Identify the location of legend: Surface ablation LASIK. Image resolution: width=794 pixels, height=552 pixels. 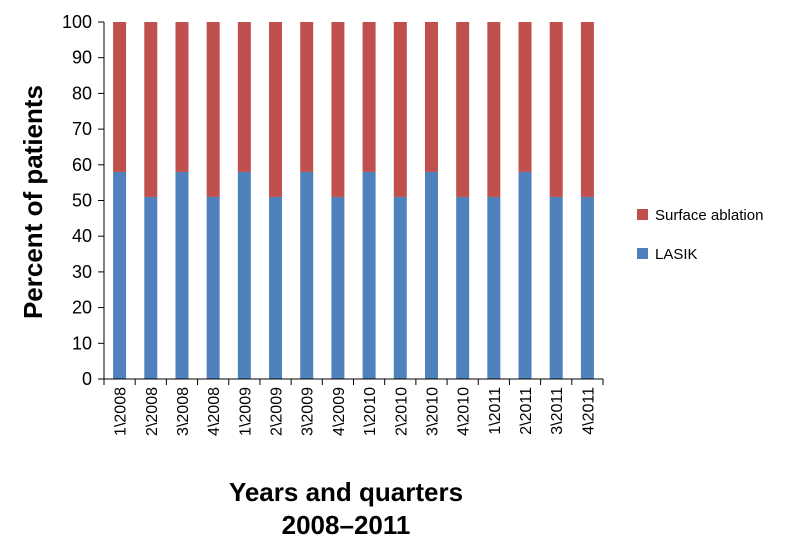
(700, 235).